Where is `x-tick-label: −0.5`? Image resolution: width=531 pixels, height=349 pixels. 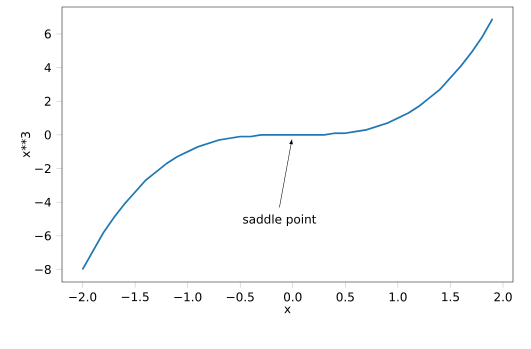 x-tick-label: −0.5 is located at coordinates (240, 297).